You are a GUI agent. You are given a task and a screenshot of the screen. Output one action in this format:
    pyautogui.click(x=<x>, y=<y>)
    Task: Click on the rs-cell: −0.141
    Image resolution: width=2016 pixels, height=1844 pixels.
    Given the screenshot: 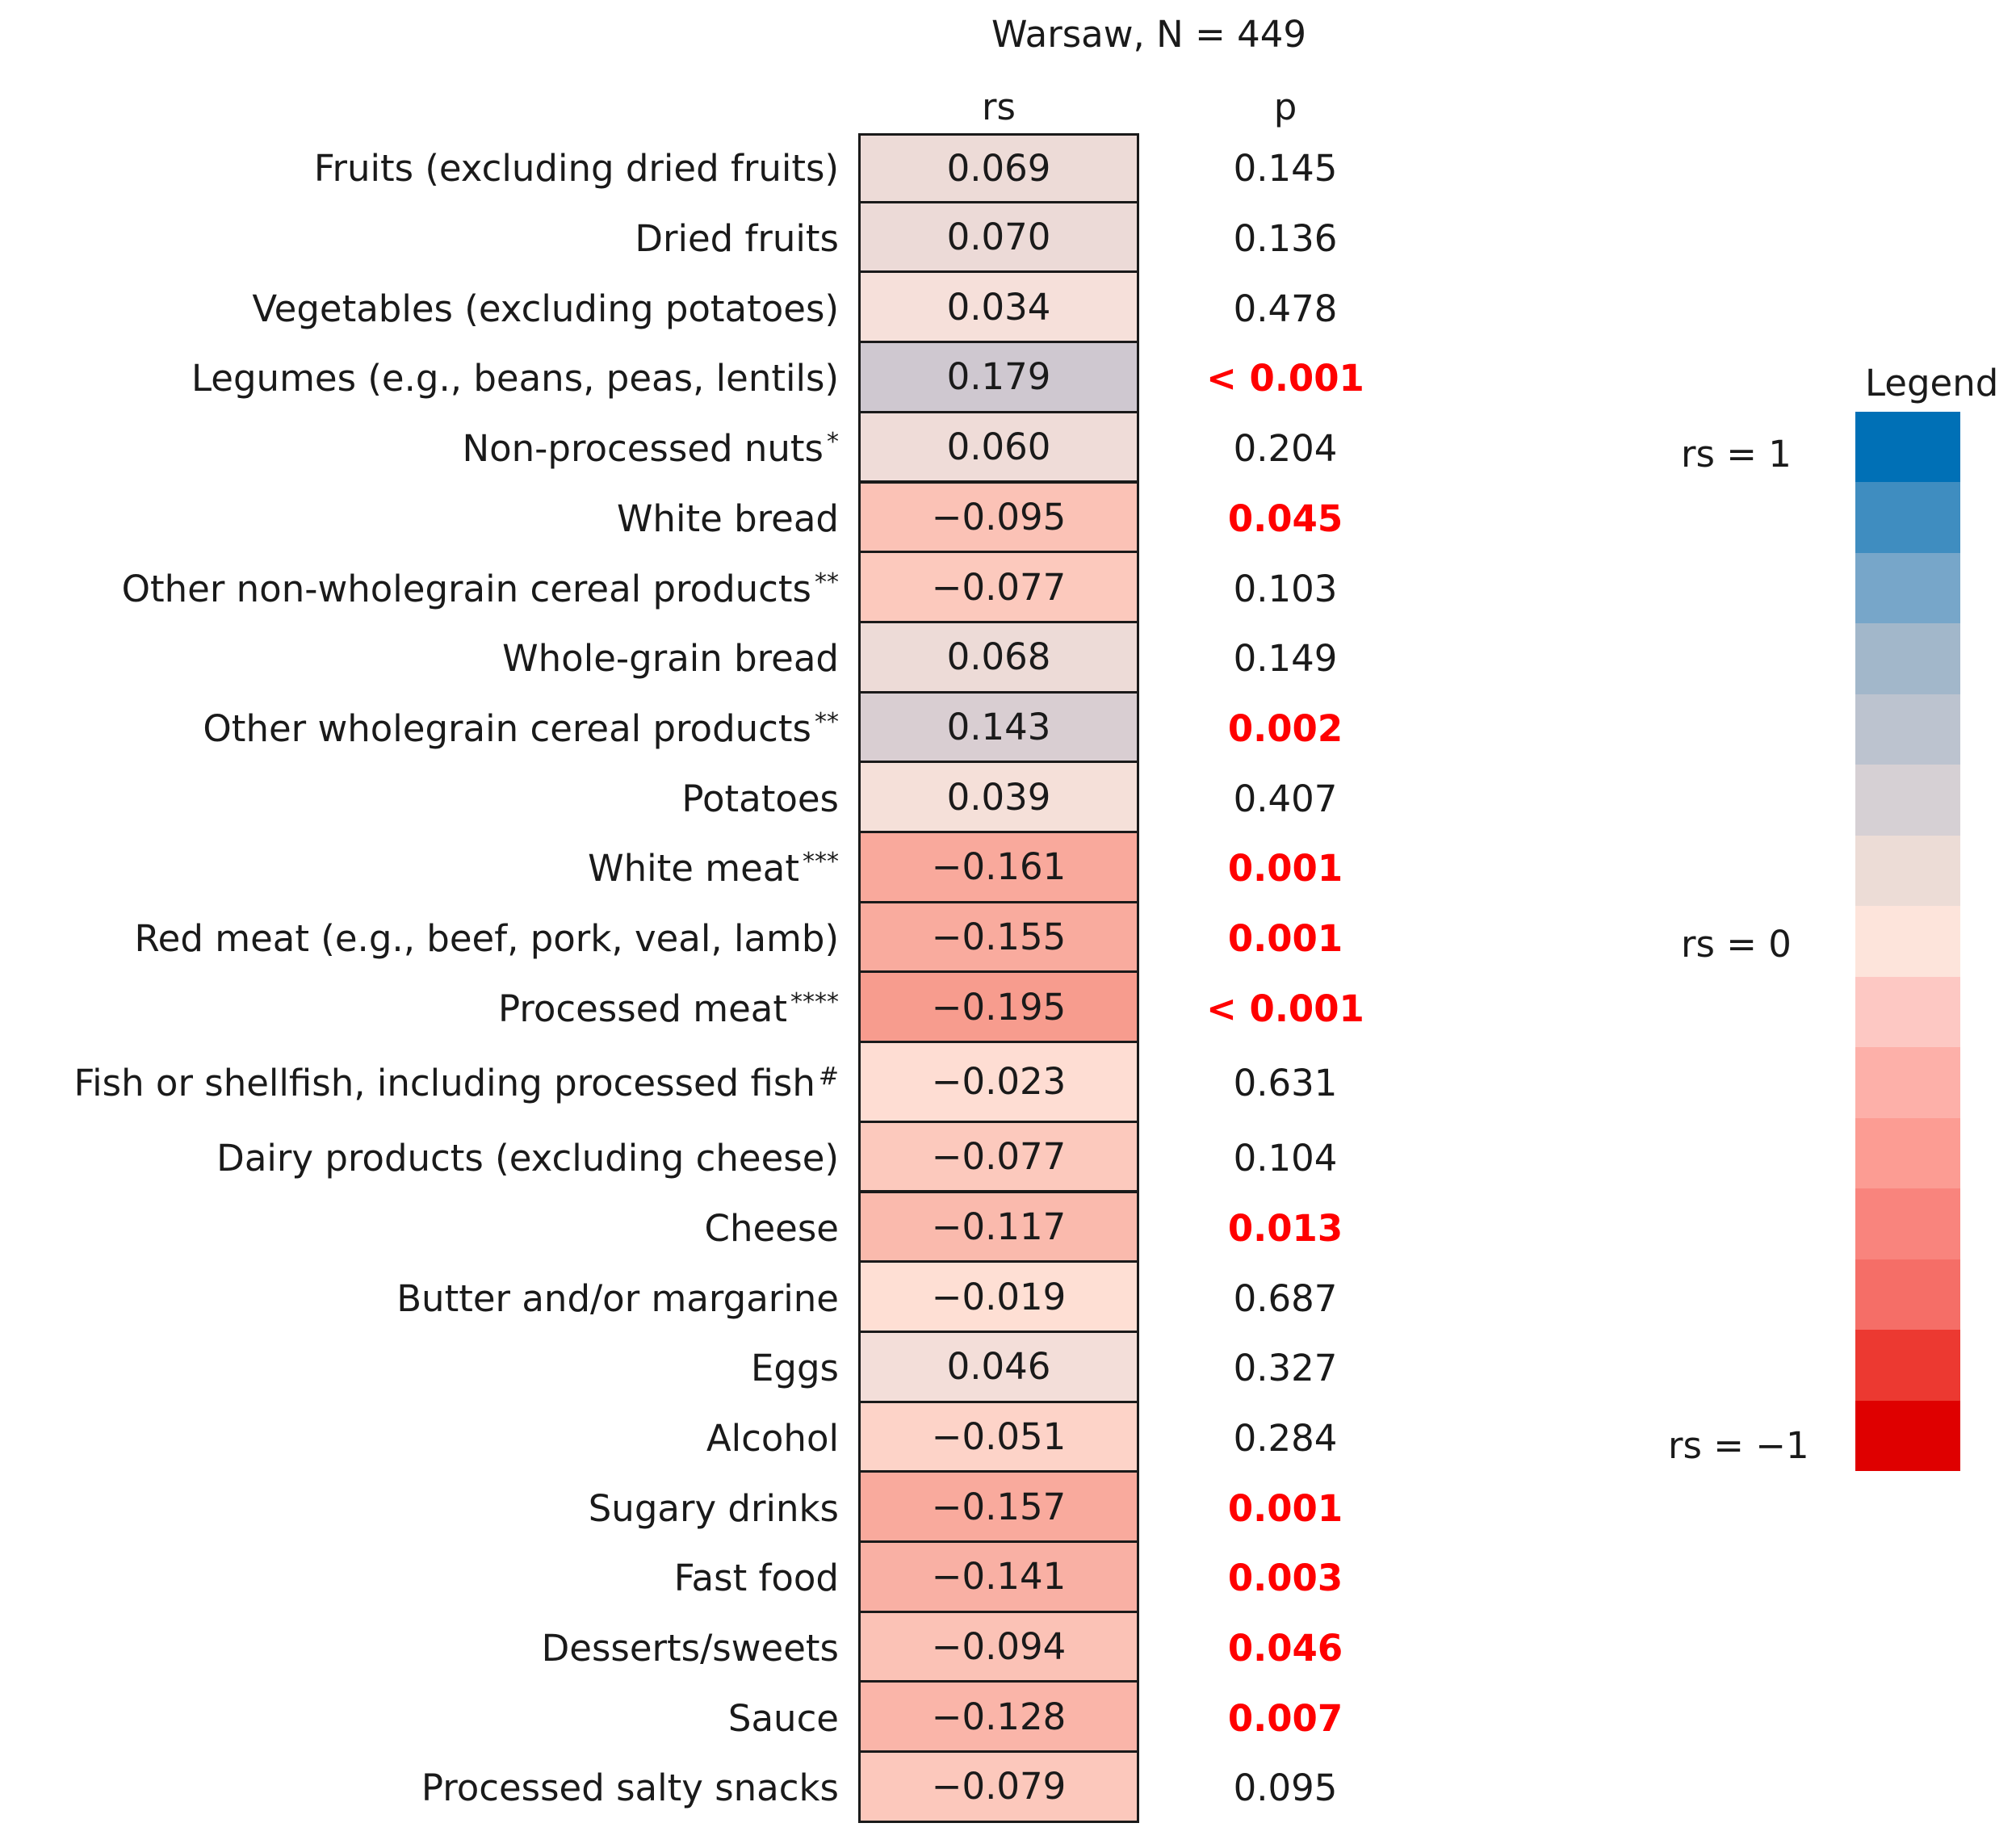 What is the action you would take?
    pyautogui.click(x=999, y=1576)
    